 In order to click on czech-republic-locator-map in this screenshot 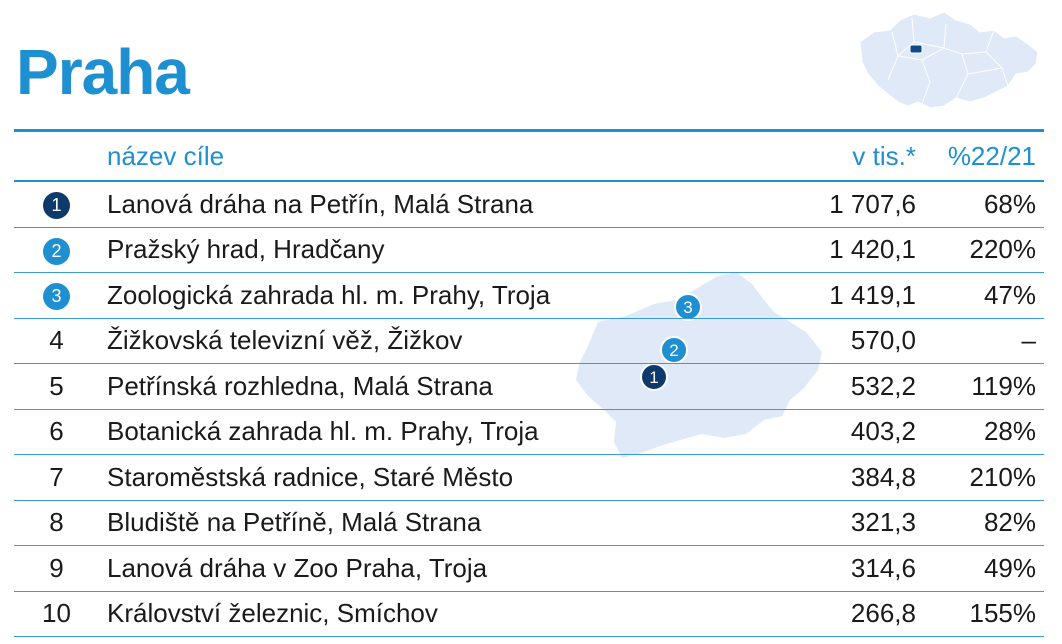, I will do `click(949, 60)`.